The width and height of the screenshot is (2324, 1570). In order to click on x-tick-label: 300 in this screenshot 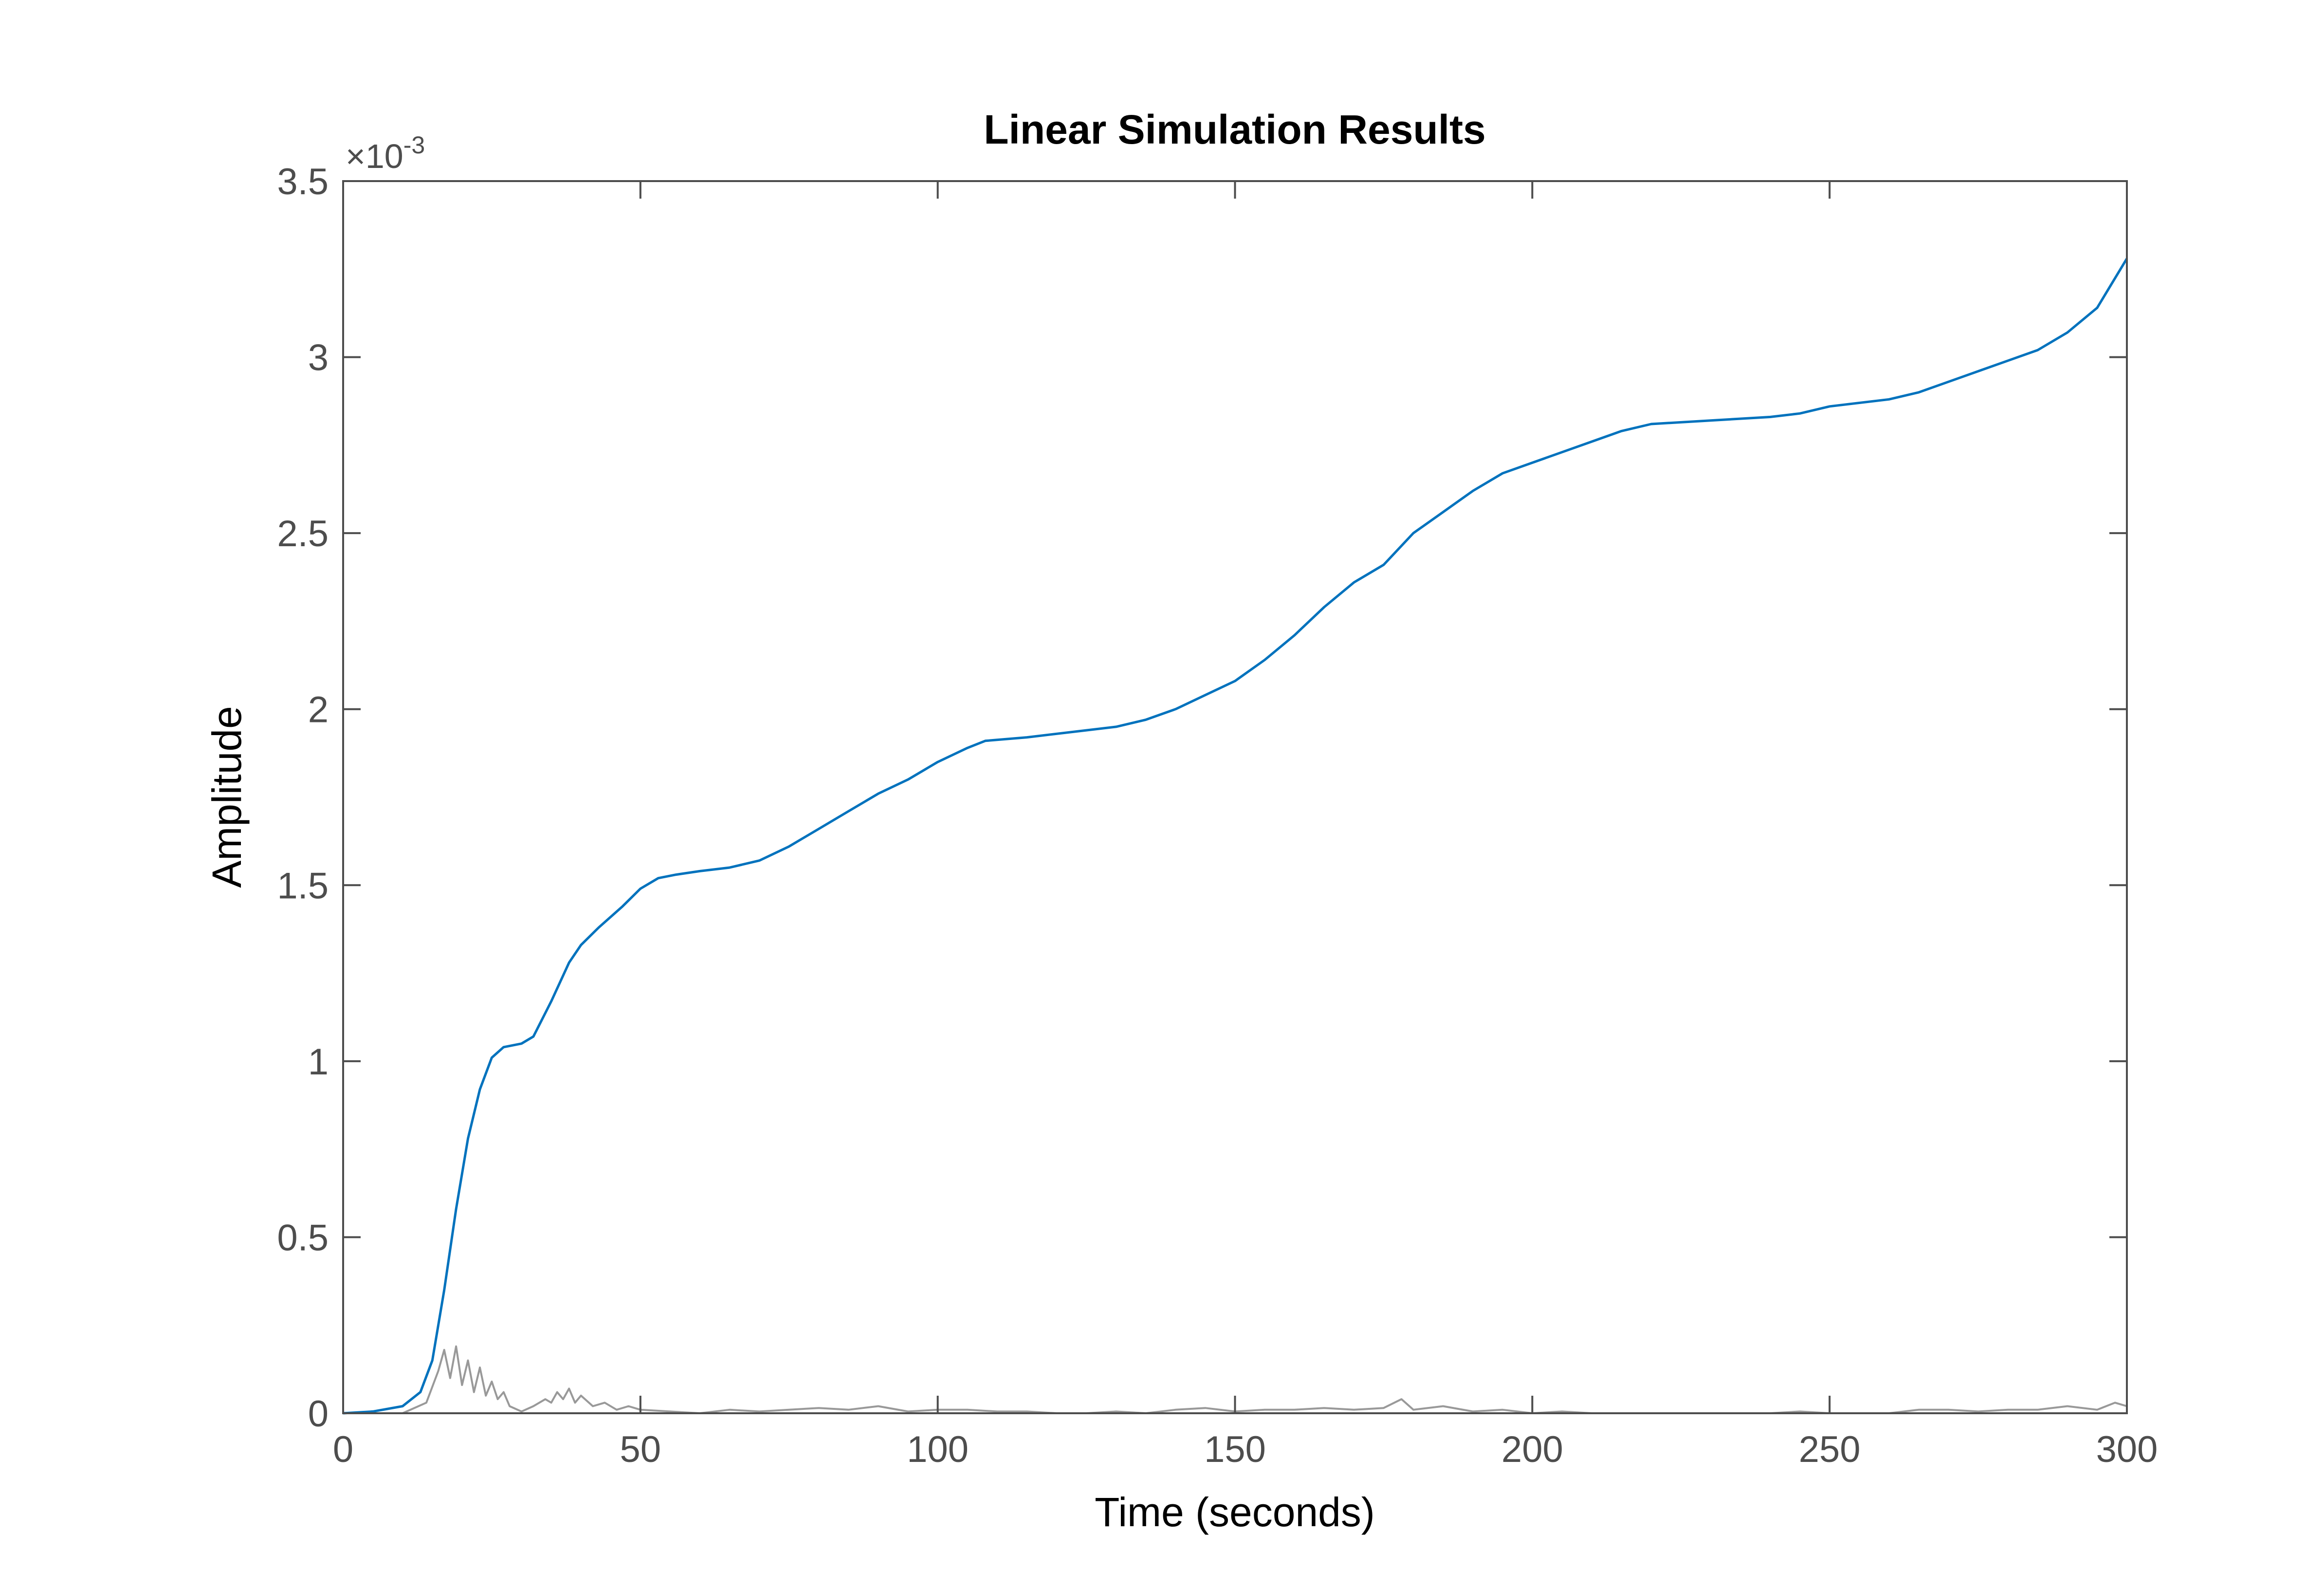, I will do `click(2127, 1450)`.